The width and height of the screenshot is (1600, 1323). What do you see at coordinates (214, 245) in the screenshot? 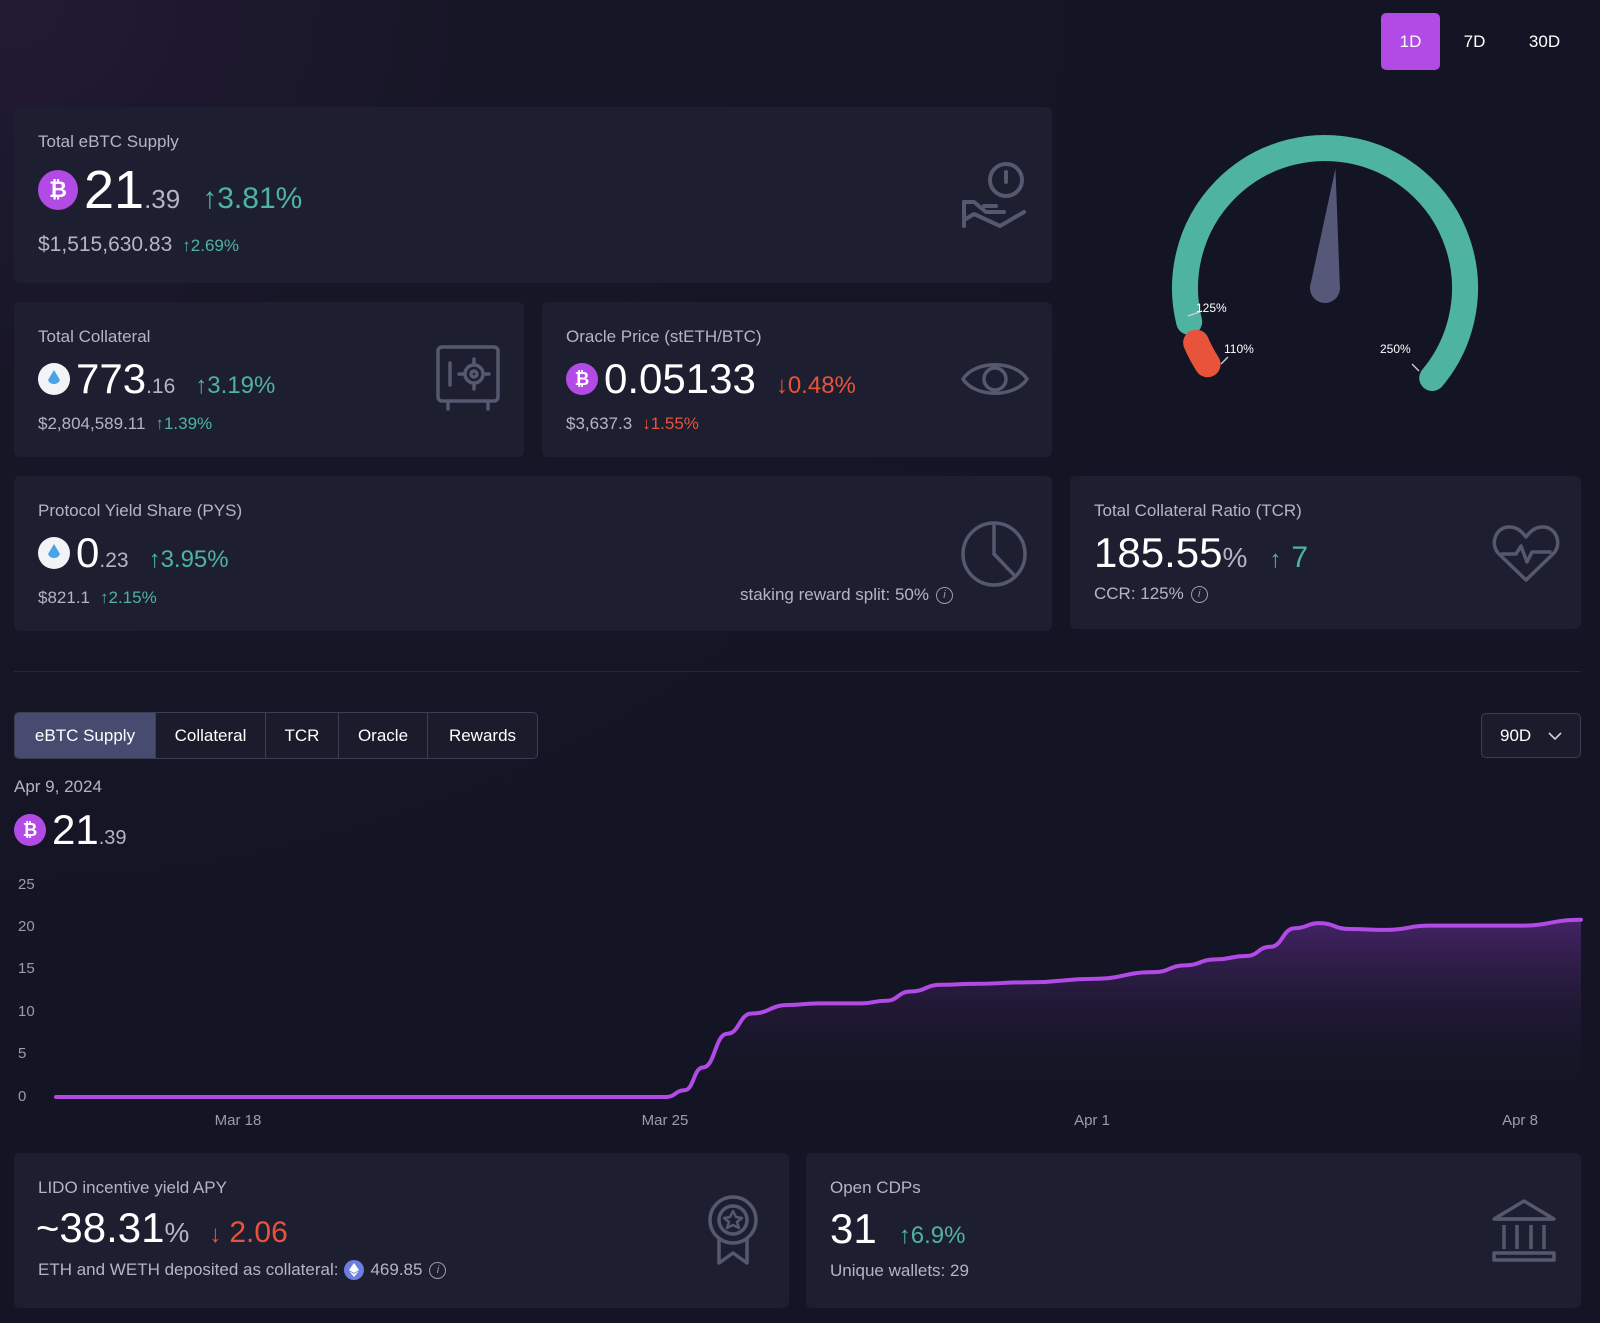
I see `supply-usd-change: 2.69%` at bounding box center [214, 245].